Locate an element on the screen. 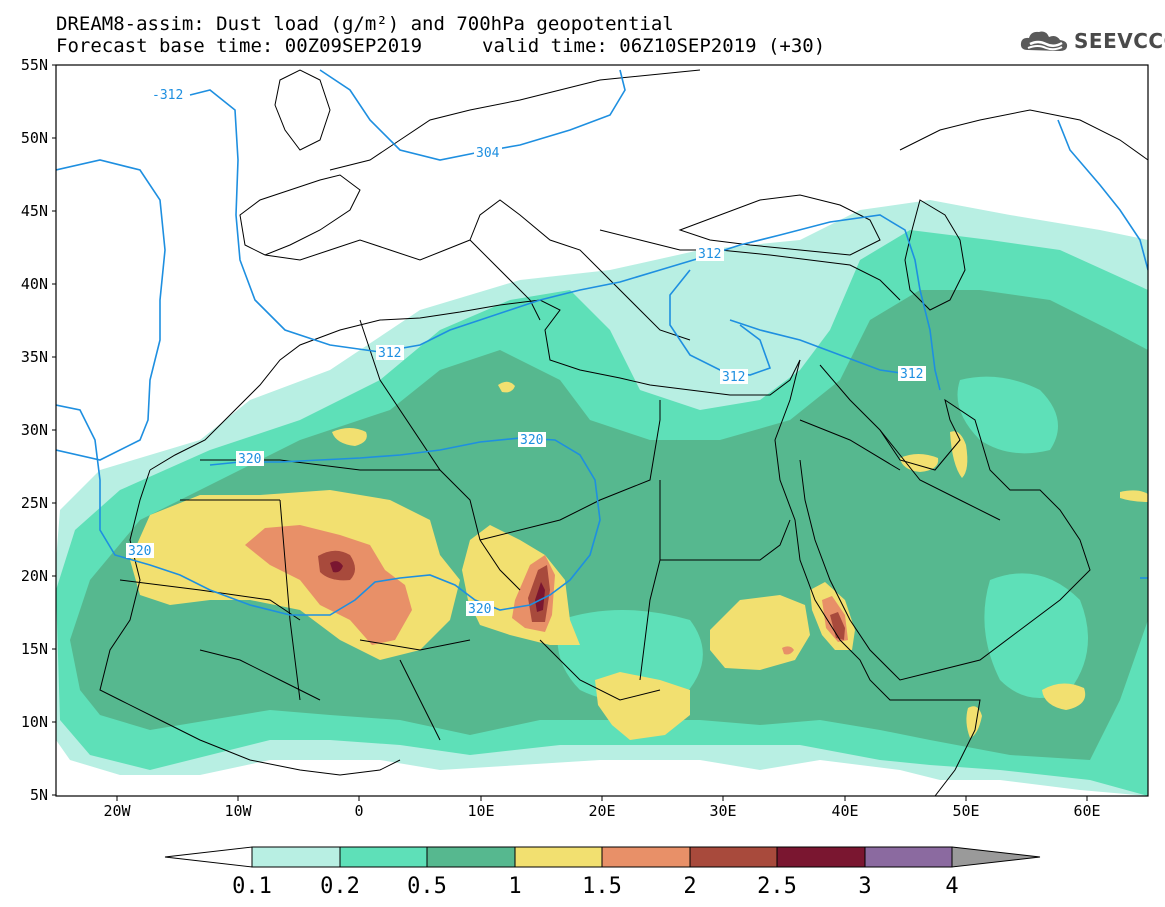 This screenshot has height=907, width=1165. lon-label: 10E is located at coordinates (480, 811).